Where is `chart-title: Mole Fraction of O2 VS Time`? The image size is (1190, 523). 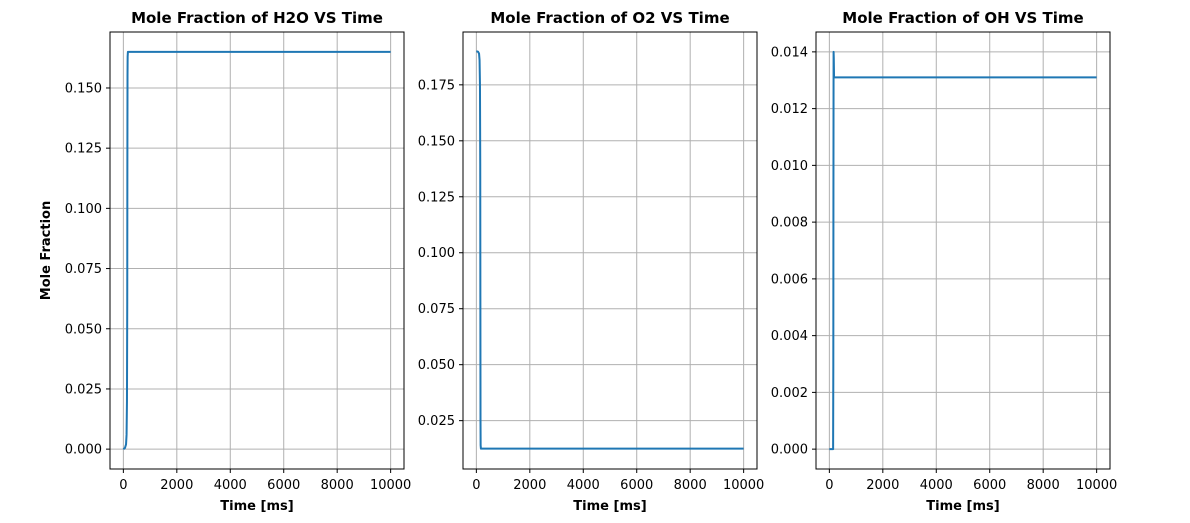
chart-title: Mole Fraction of O2 VS Time is located at coordinates (609, 18).